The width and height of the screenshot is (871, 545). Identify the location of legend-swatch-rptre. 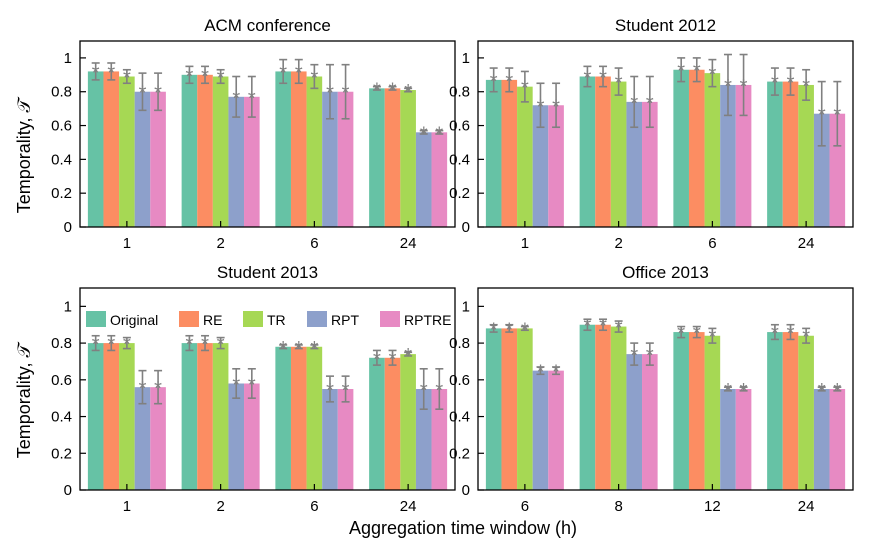
(390, 319).